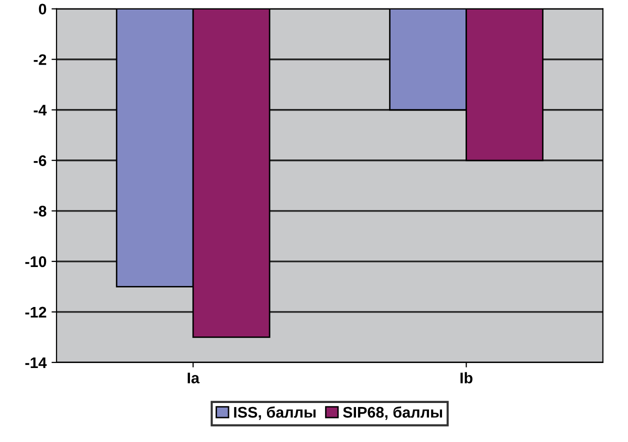 The height and width of the screenshot is (442, 628). I want to click on x-tick-label: Ia, so click(194, 378).